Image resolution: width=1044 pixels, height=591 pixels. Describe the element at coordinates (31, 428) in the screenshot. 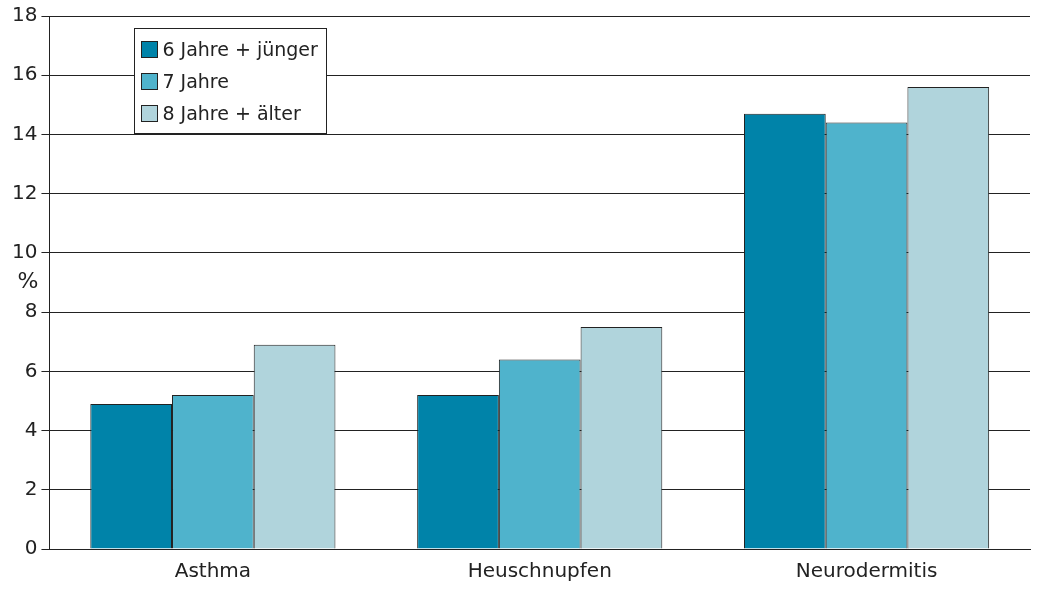

I see `y-tick-label: 4` at that location.